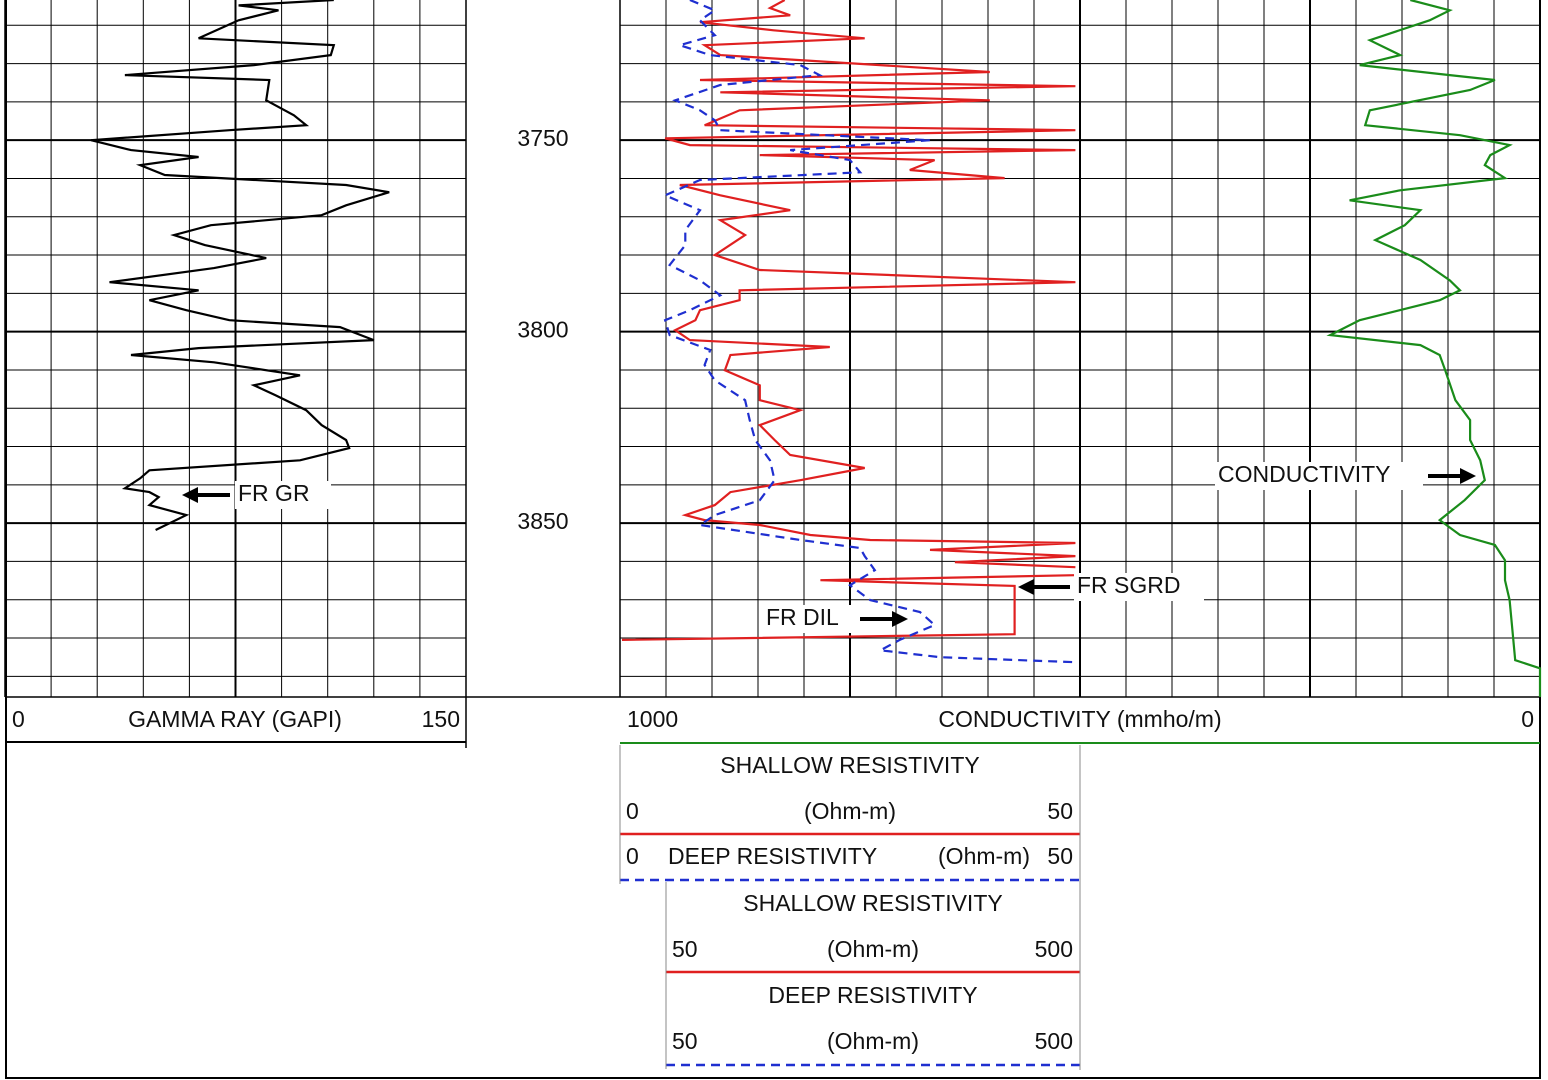 This screenshot has width=1548, height=1080. Describe the element at coordinates (802, 617) in the screenshot. I see `annotation: FR DIL` at that location.